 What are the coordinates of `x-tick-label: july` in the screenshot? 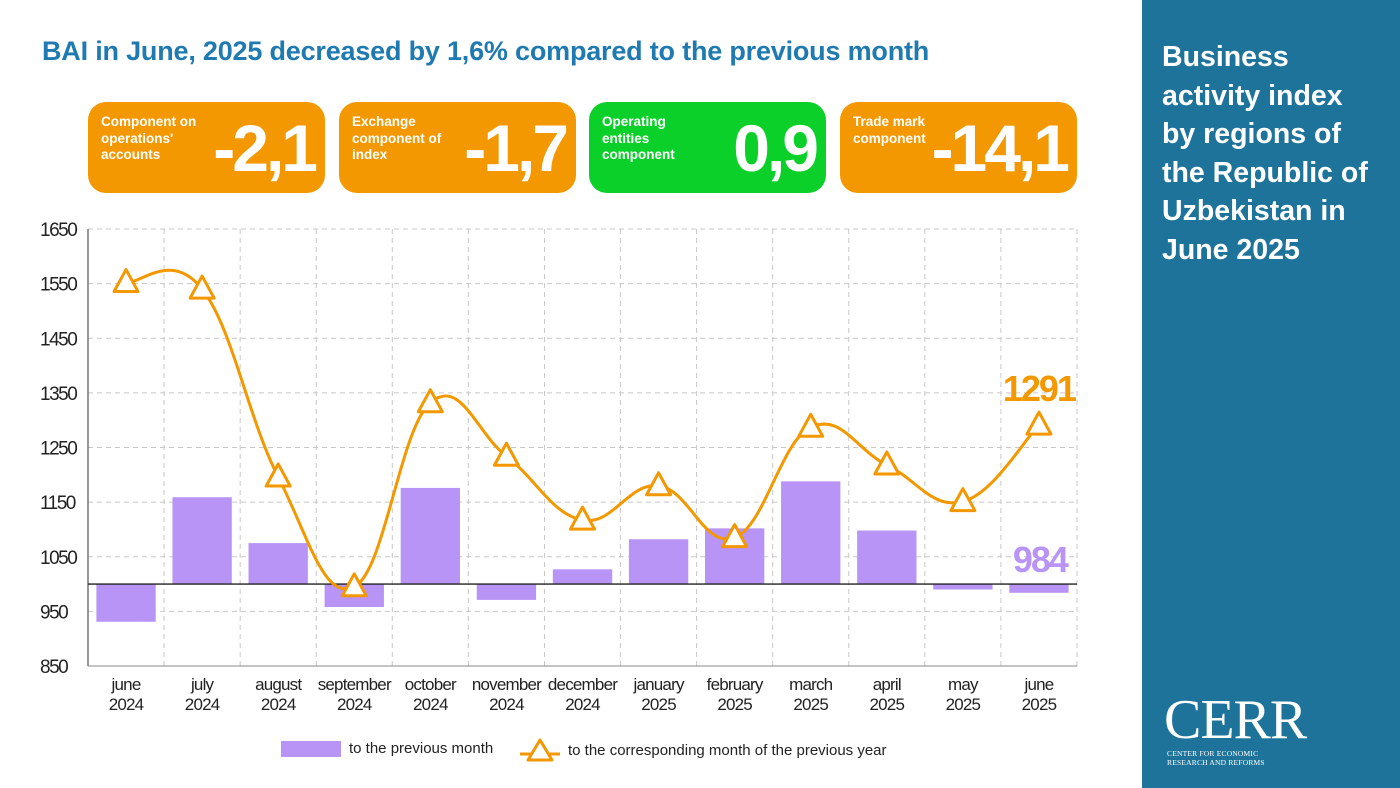 It's located at (202, 684).